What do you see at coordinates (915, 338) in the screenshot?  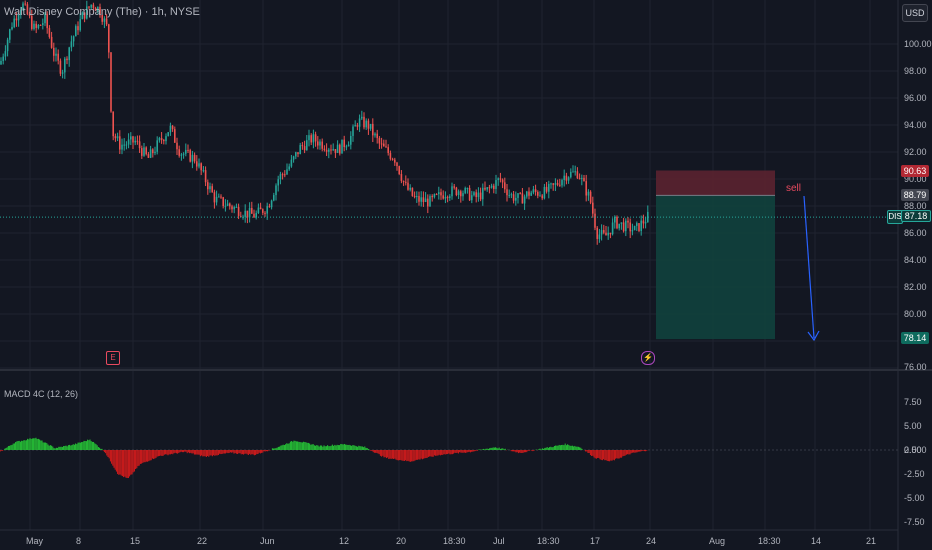 I see `target-price-tag: 78.14` at bounding box center [915, 338].